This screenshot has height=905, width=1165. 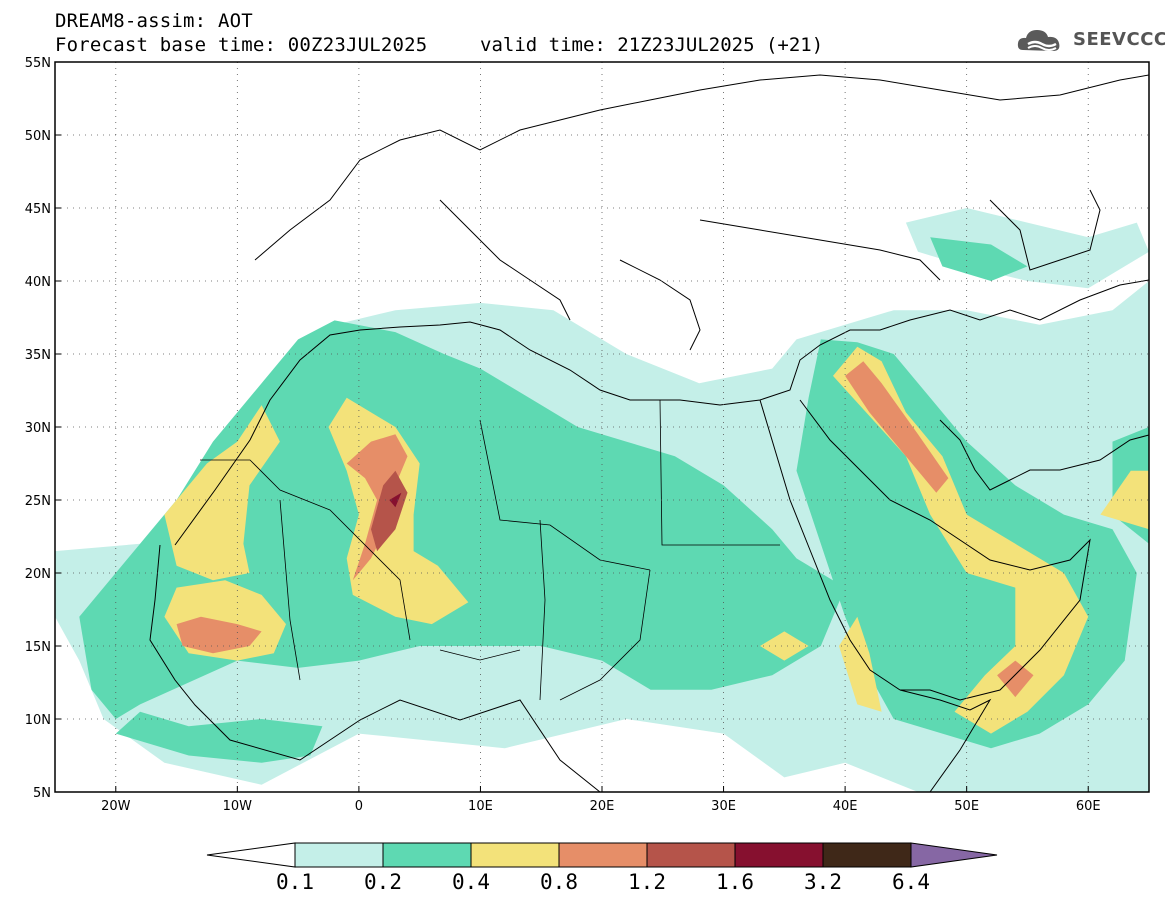 What do you see at coordinates (723, 806) in the screenshot?
I see `lon-tick-label: 30E` at bounding box center [723, 806].